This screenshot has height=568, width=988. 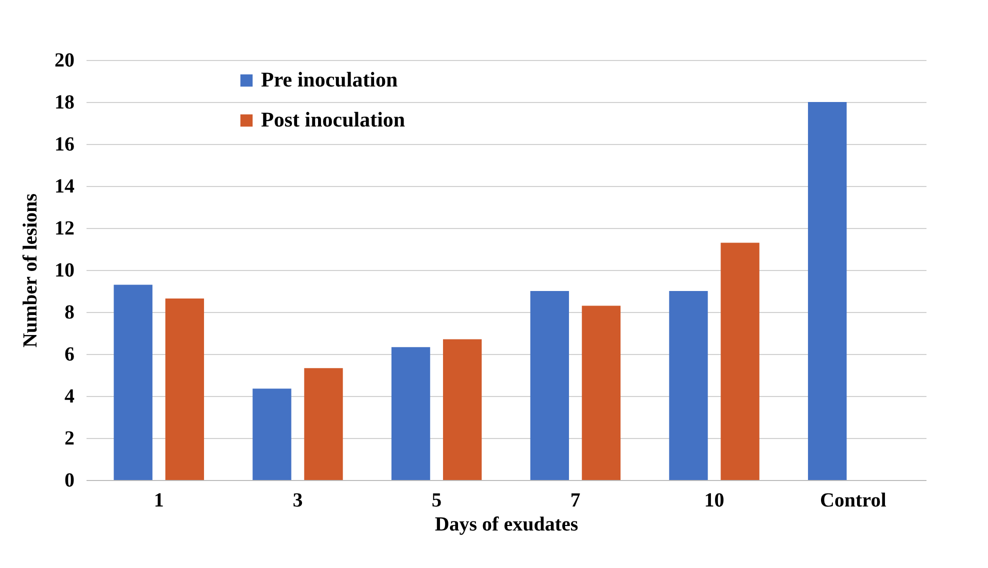 What do you see at coordinates (69, 397) in the screenshot?
I see `y-tick-label: 4` at bounding box center [69, 397].